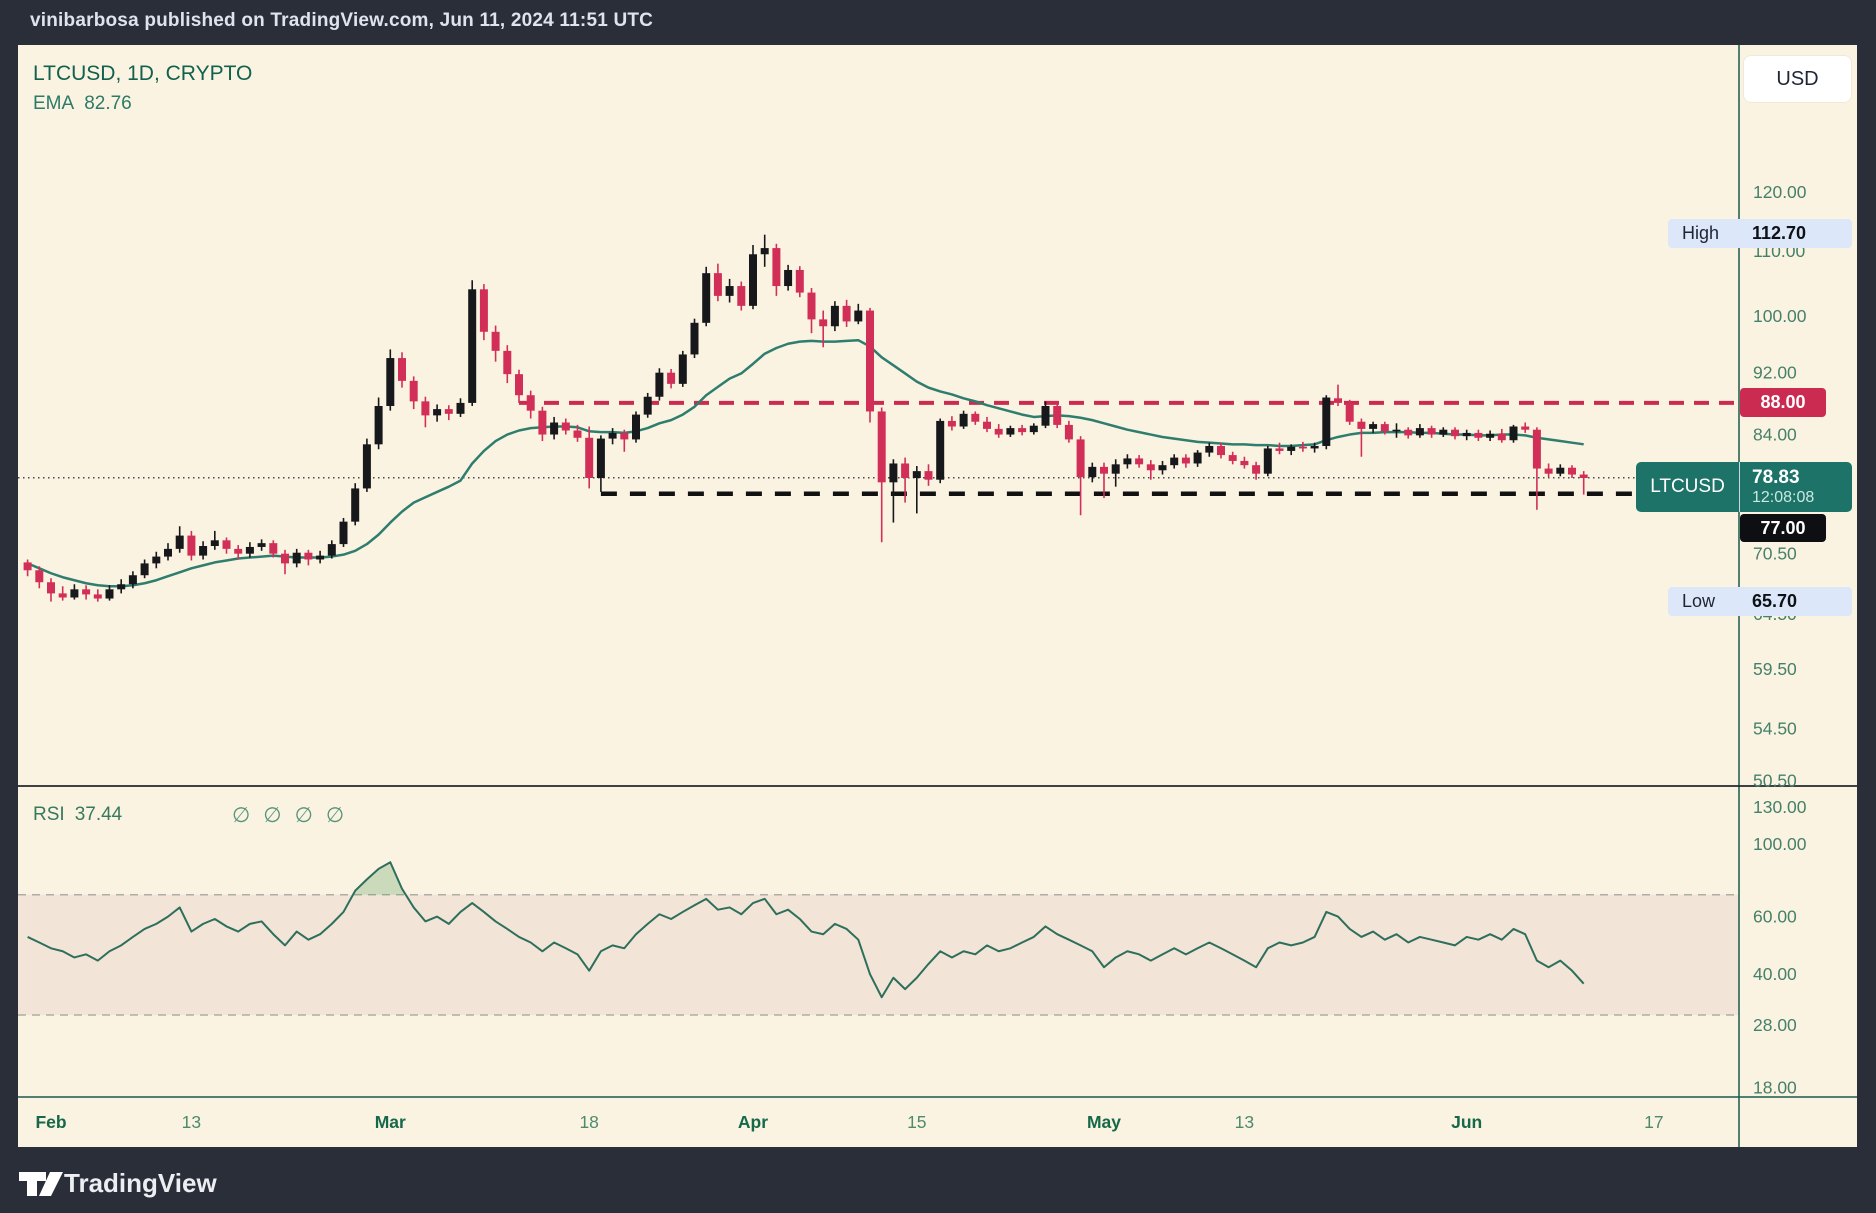 The height and width of the screenshot is (1213, 1876). I want to click on rsi-tick-label: 60.00, so click(1775, 917).